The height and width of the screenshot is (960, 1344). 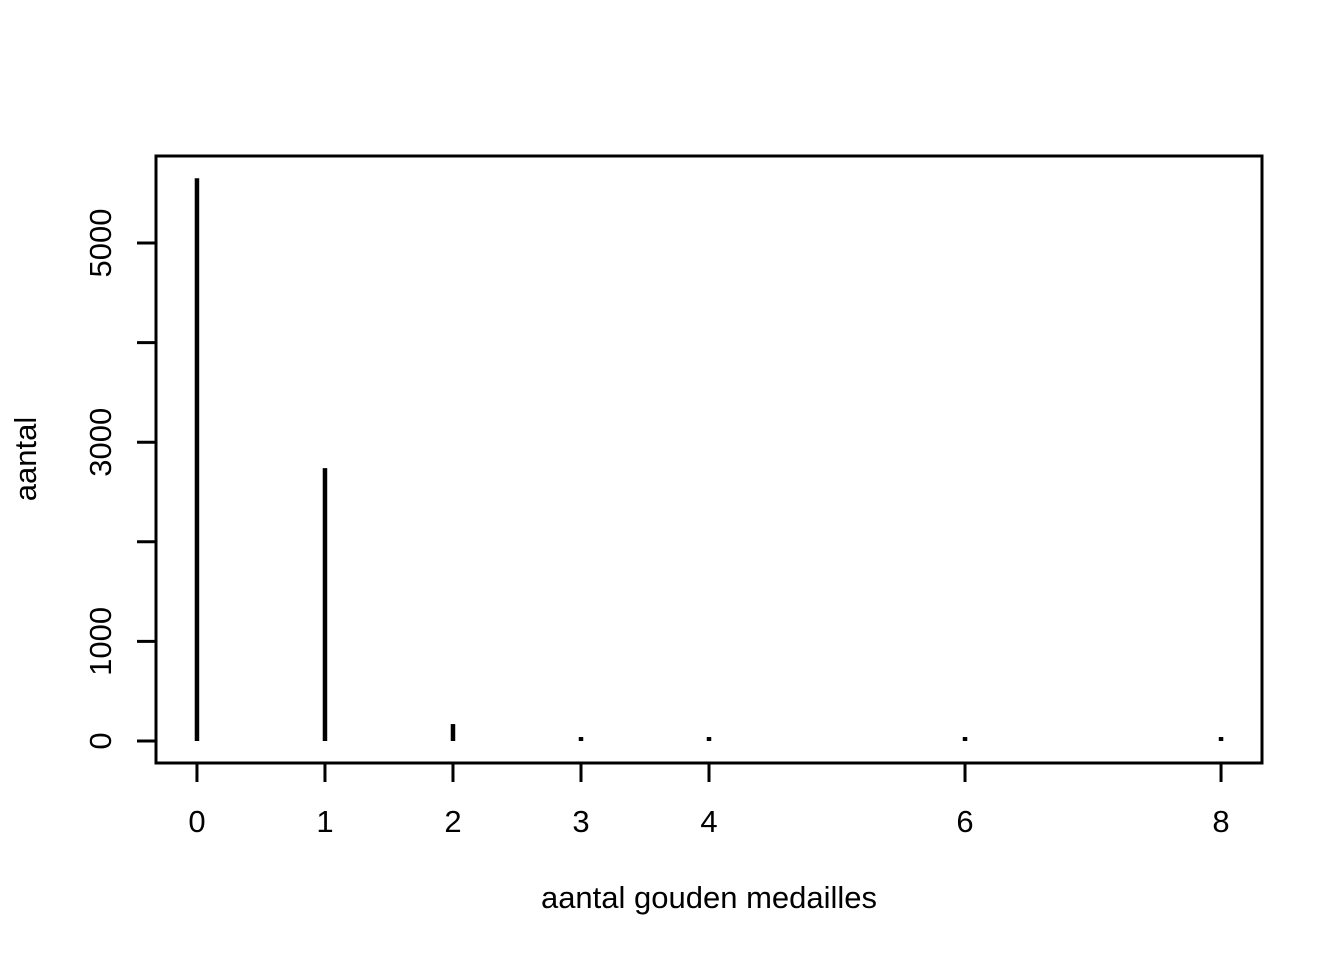 I want to click on x-axis: 0 1 2 3 4 6 8, so click(x=709, y=801).